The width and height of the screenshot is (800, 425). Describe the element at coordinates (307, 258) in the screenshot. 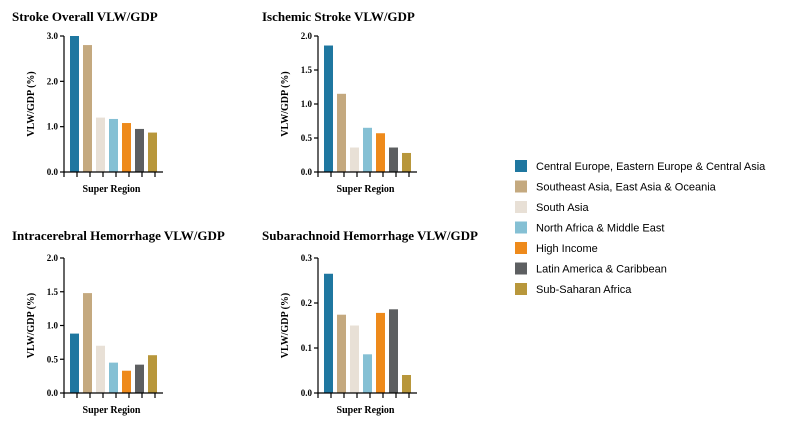

I see `y-tick-label: 0.3` at that location.